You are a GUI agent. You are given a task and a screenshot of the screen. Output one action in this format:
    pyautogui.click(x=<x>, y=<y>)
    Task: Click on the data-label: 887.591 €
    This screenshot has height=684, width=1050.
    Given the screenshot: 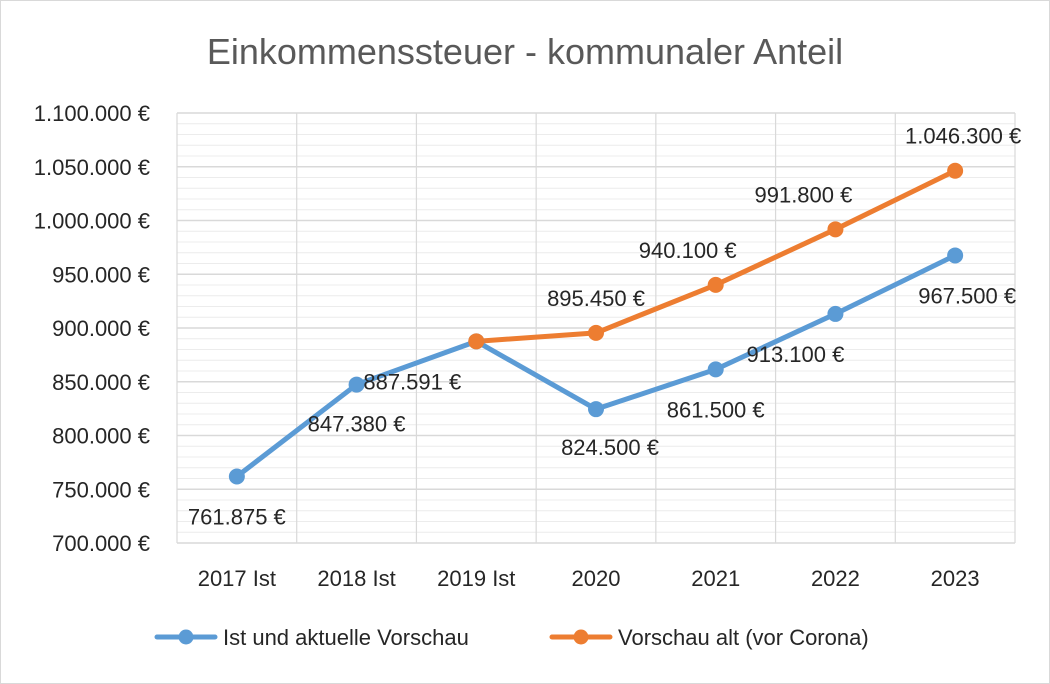 What is the action you would take?
    pyautogui.click(x=412, y=381)
    